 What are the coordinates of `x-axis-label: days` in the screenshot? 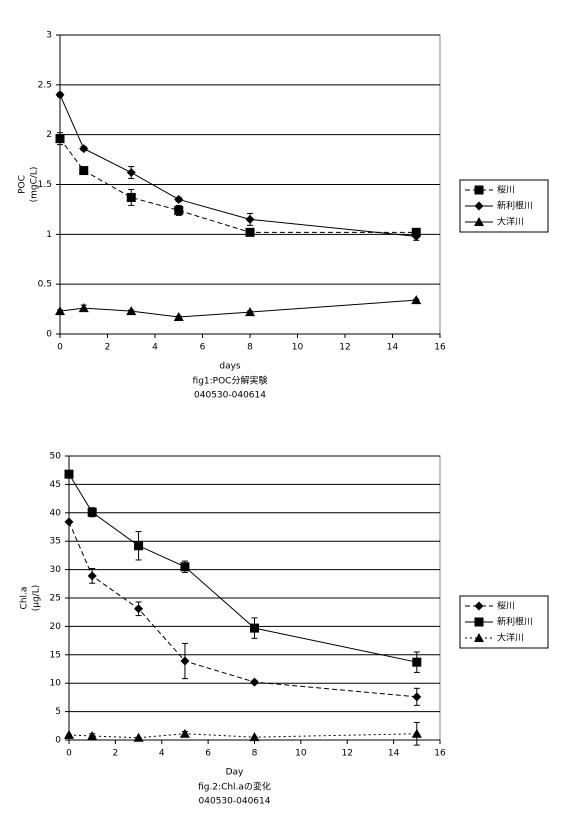 It's located at (230, 367).